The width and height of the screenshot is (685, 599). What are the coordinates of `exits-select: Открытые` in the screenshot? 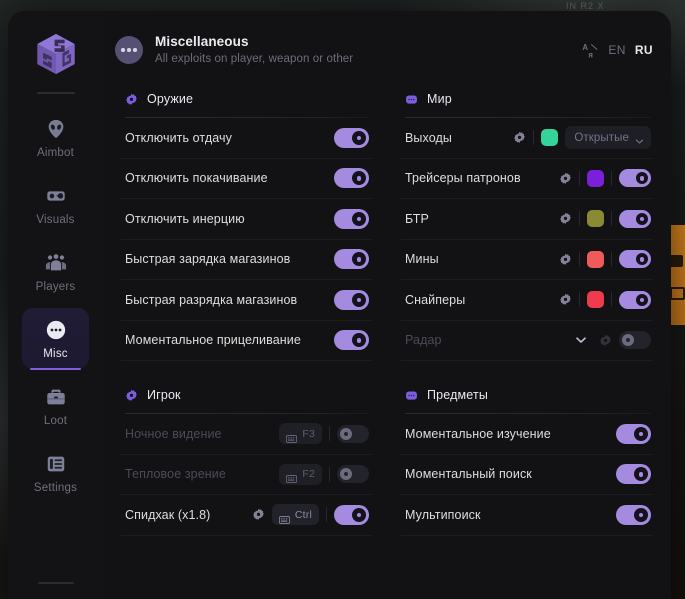 It's located at (608, 138).